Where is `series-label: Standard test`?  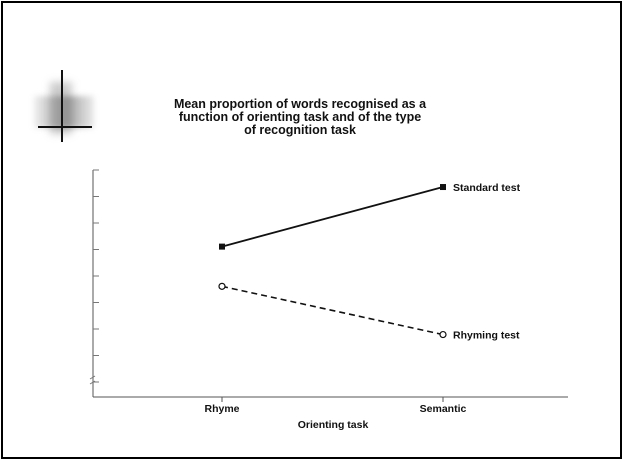 series-label: Standard test is located at coordinates (487, 188).